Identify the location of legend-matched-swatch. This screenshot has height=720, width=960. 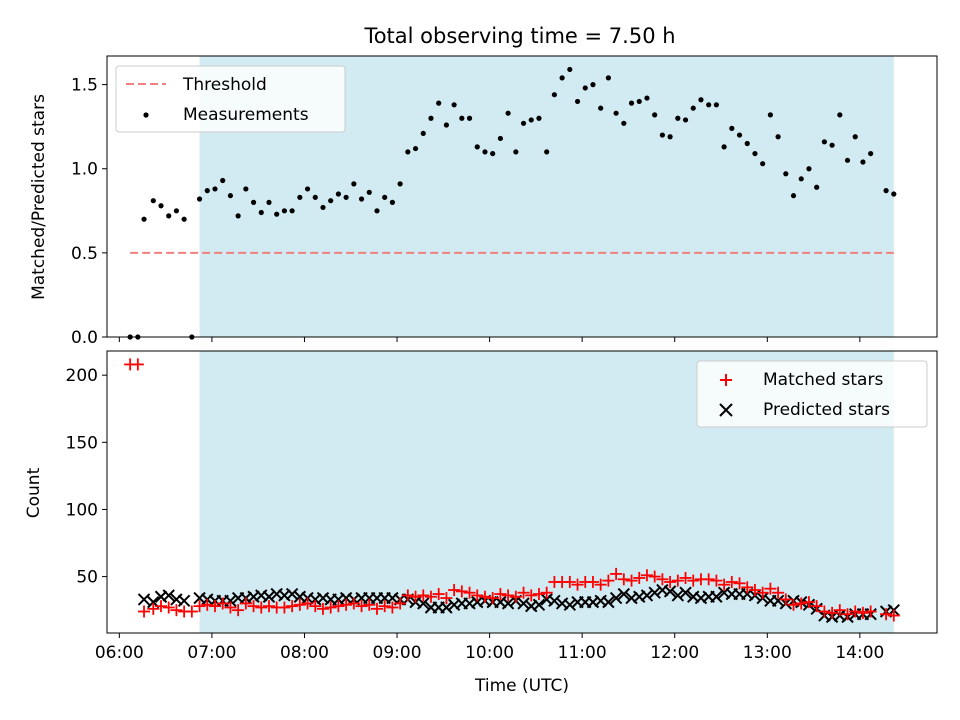
(726, 380).